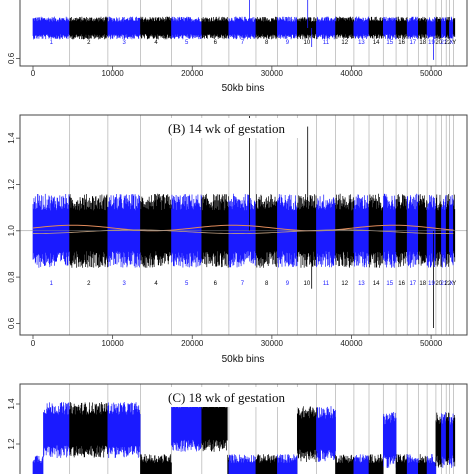 The width and height of the screenshot is (474, 474). What do you see at coordinates (112, 343) in the screenshot?
I see `x-tick-label: 10000` at bounding box center [112, 343].